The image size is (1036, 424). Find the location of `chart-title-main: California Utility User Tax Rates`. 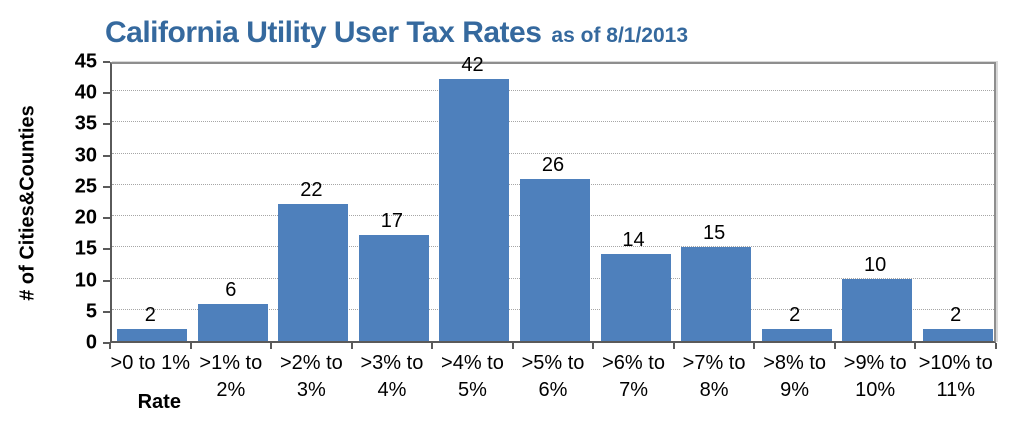

chart-title-main: California Utility User Tax Rates is located at coordinates (323, 32).